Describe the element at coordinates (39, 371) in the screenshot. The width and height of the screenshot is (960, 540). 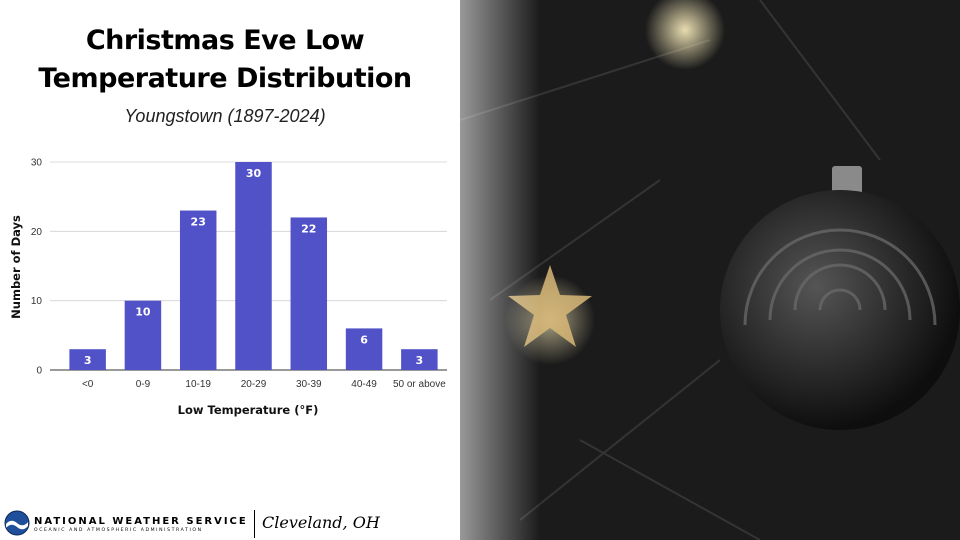
I see `y-tick-label: 0` at that location.